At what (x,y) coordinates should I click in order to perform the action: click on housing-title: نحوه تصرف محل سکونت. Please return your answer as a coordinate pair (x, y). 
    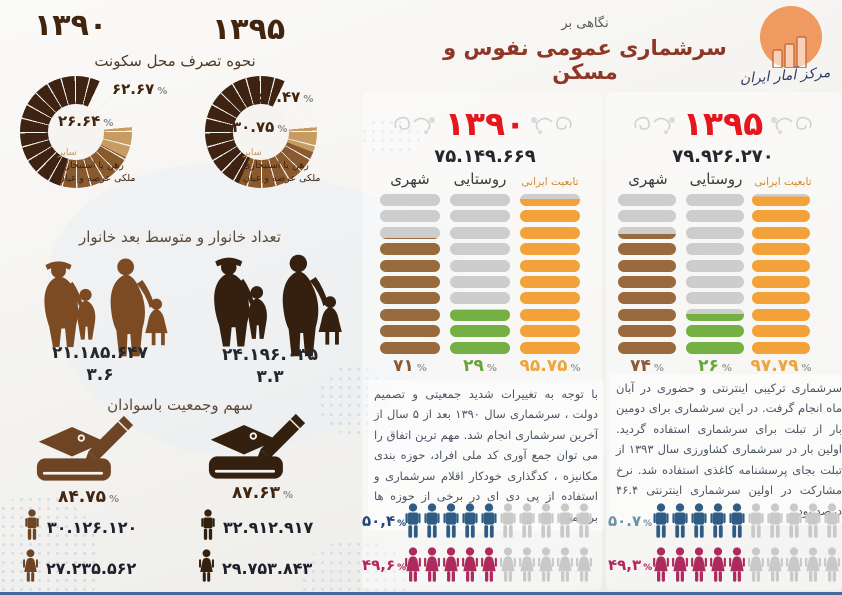
    Looking at the image, I should click on (175, 61).